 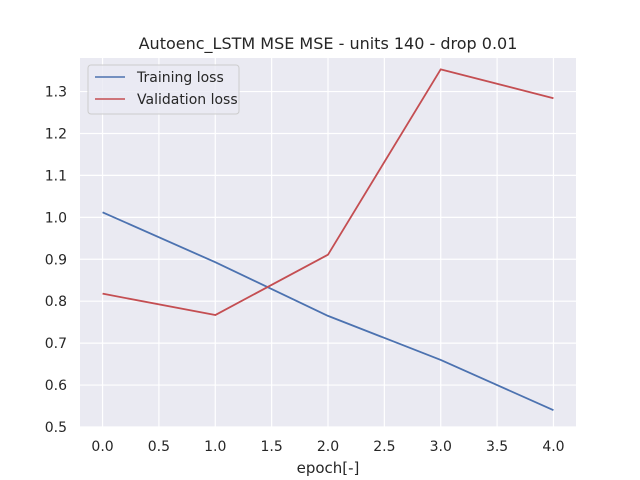 What do you see at coordinates (56, 176) in the screenshot?
I see `y-tick-label: 1.1` at bounding box center [56, 176].